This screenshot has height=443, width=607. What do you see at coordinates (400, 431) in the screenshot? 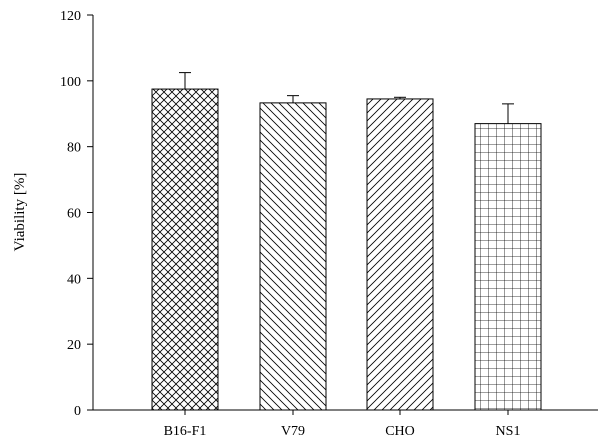
I see `x-tick-label: CHO` at bounding box center [400, 431].